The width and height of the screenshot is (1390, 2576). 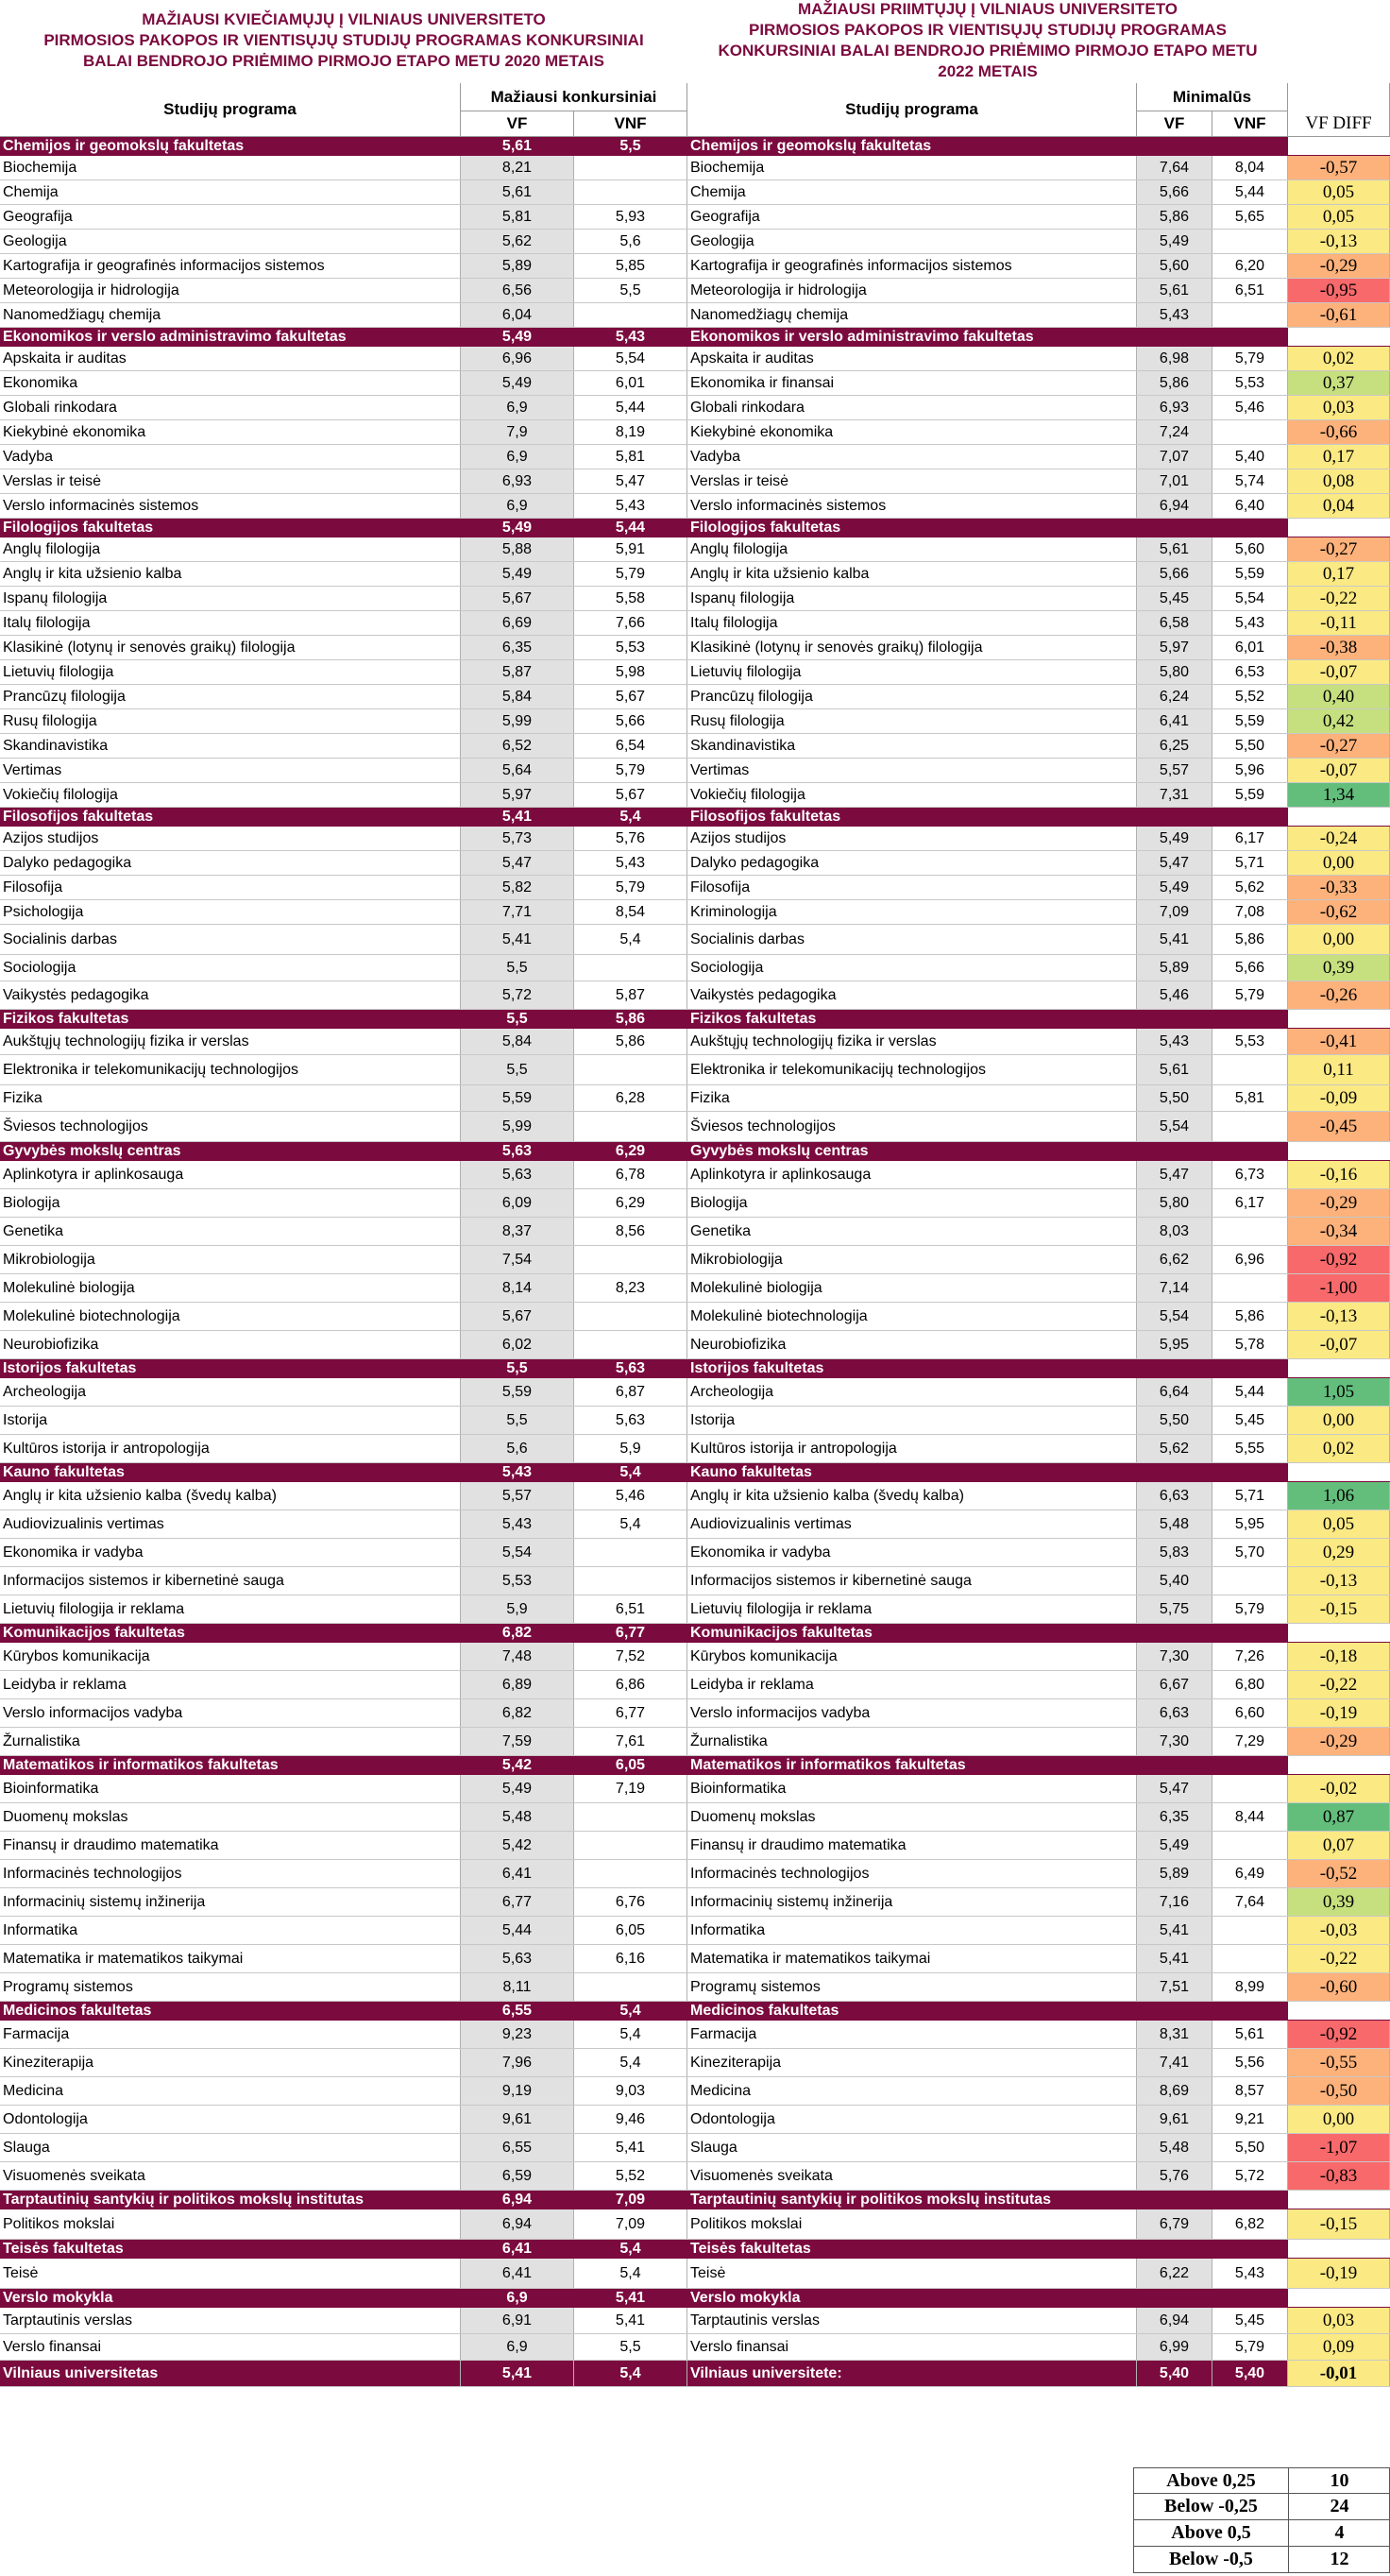 I want to click on vnf-score: 7,29, so click(x=1250, y=1742).